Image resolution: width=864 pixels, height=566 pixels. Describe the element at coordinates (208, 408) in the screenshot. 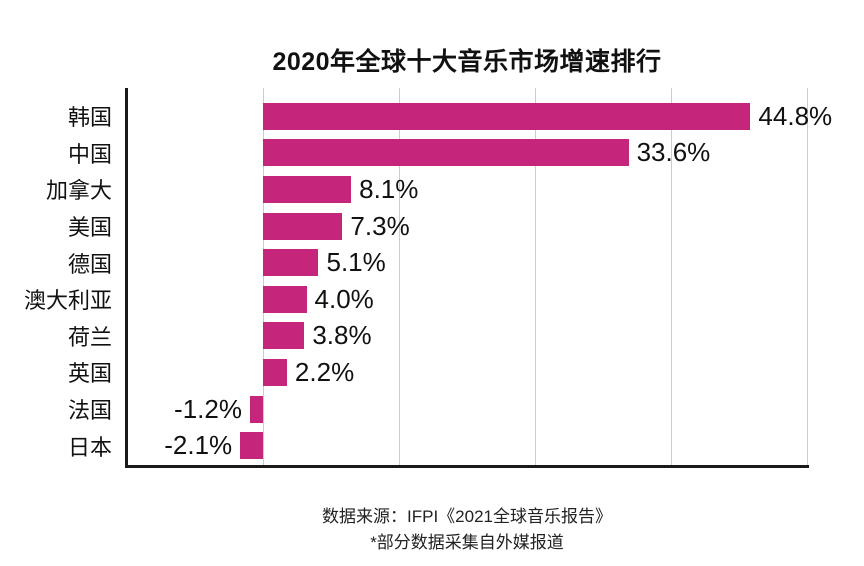

I see `value-label: -1.2%` at that location.